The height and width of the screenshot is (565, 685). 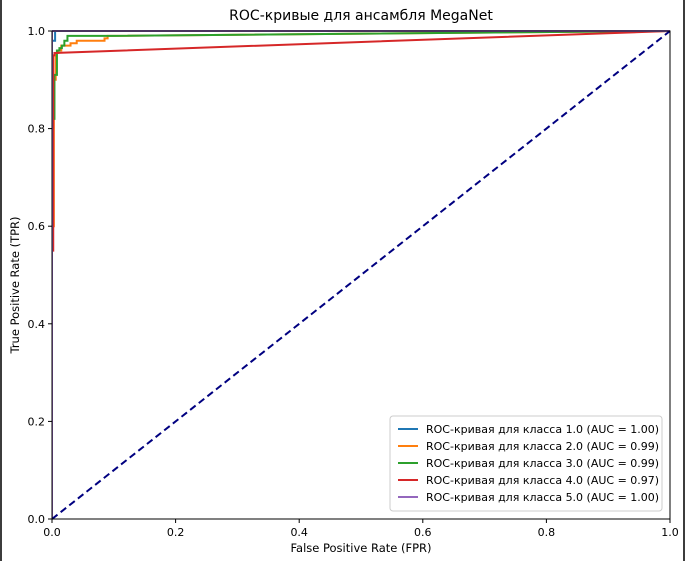 What do you see at coordinates (37, 129) in the screenshot?
I see `y-tick-label: 0.8` at bounding box center [37, 129].